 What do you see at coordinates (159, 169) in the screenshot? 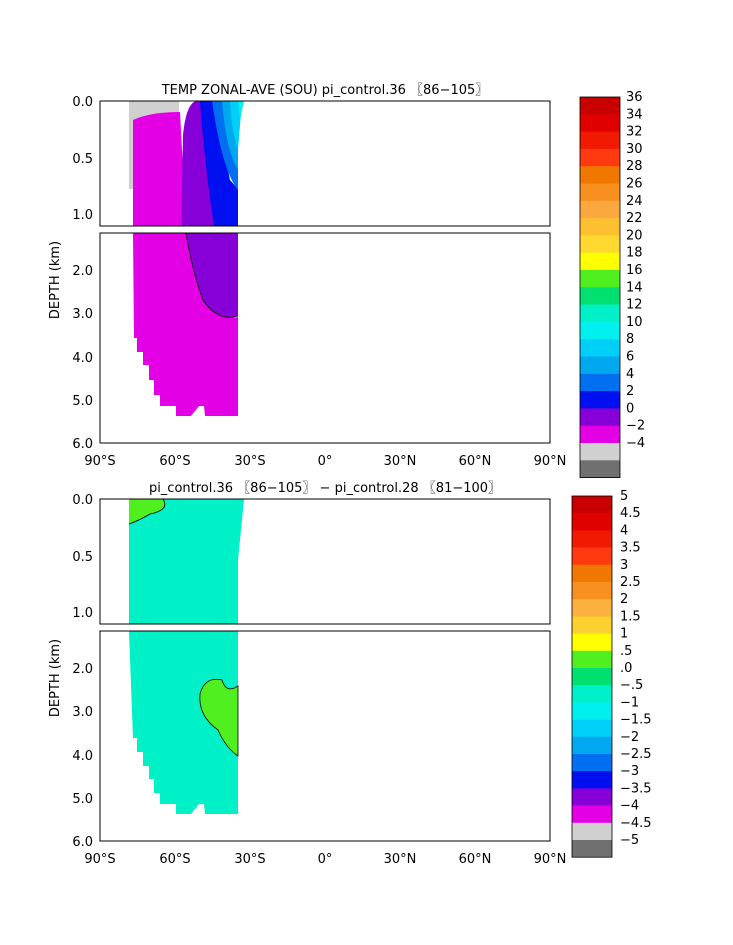
I see `field-magenta-upper` at bounding box center [159, 169].